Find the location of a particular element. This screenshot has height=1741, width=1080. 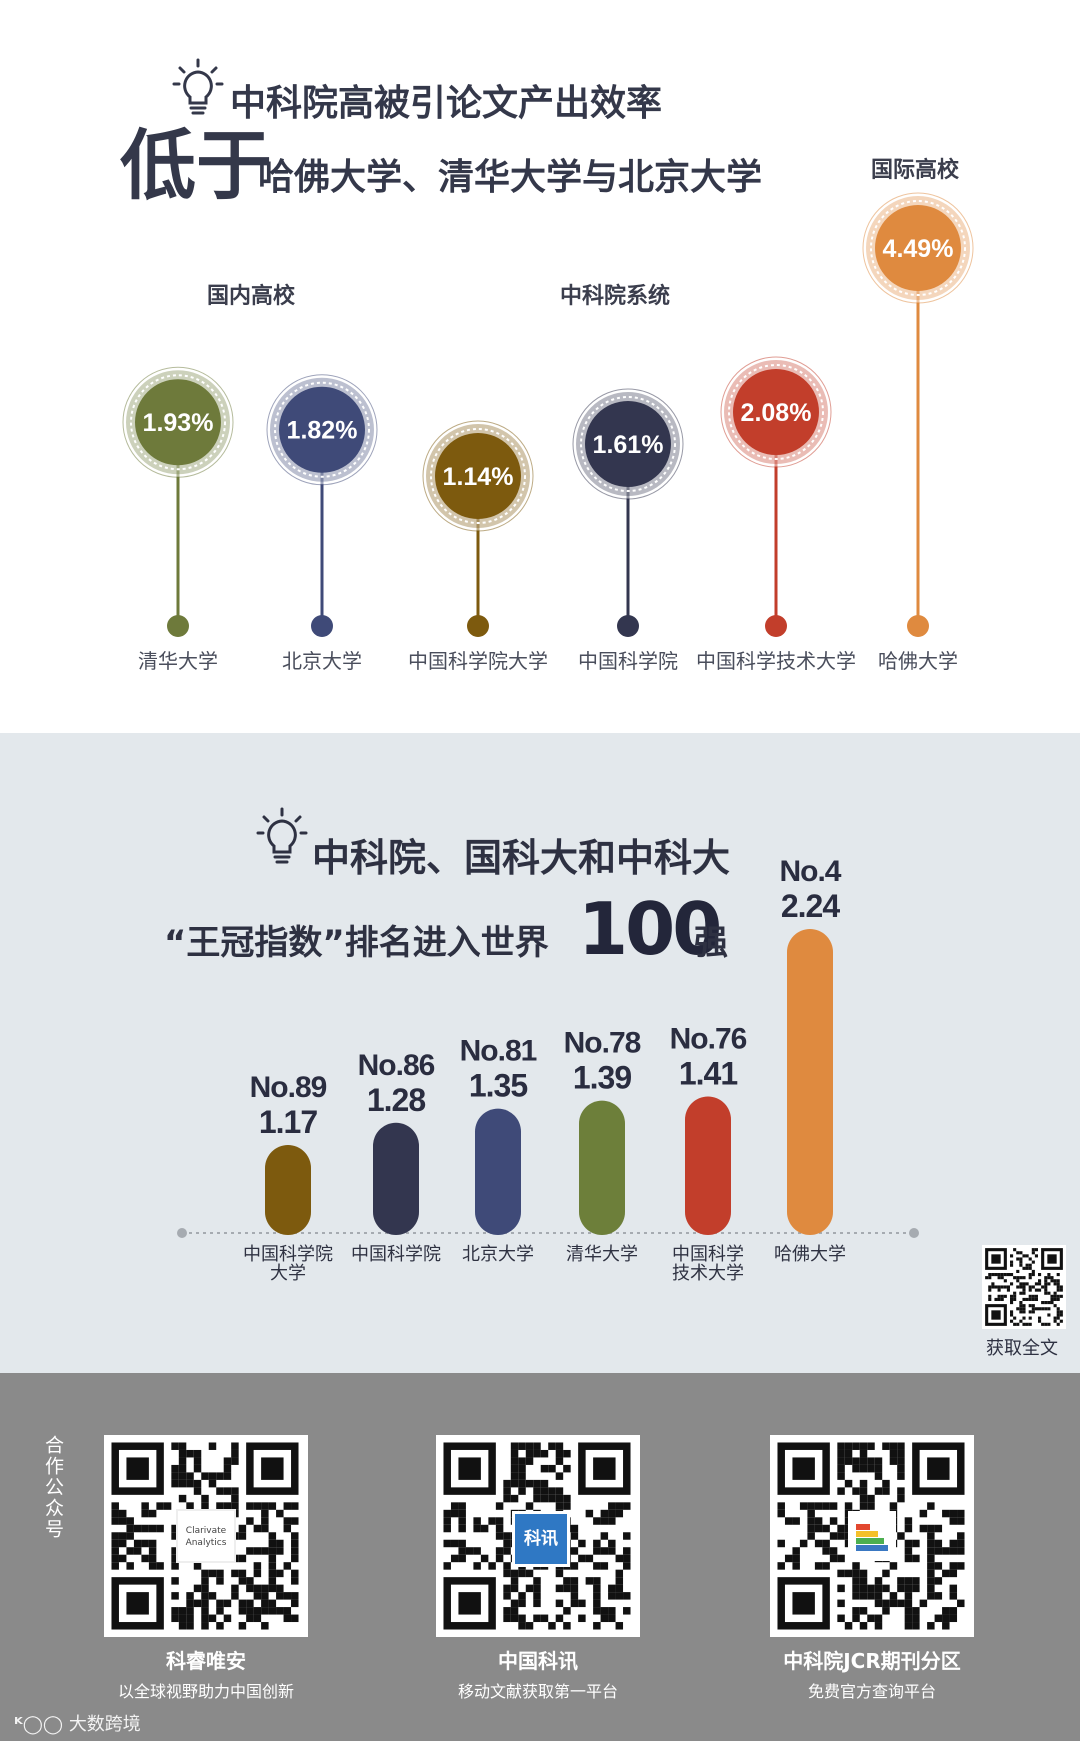

section1-subtitle: 哈佛大学、清华大学与北京大学 is located at coordinates (510, 177).